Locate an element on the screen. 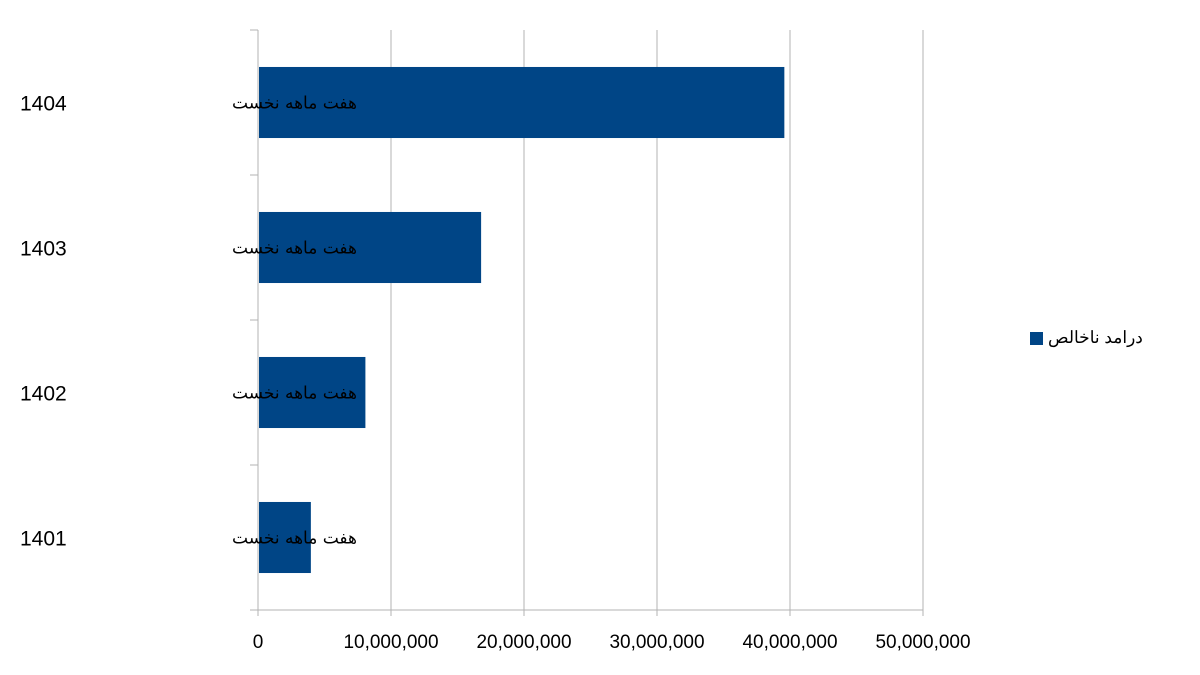 The width and height of the screenshot is (1200, 675). x-tick-label: 20,000,000 is located at coordinates (523, 642).